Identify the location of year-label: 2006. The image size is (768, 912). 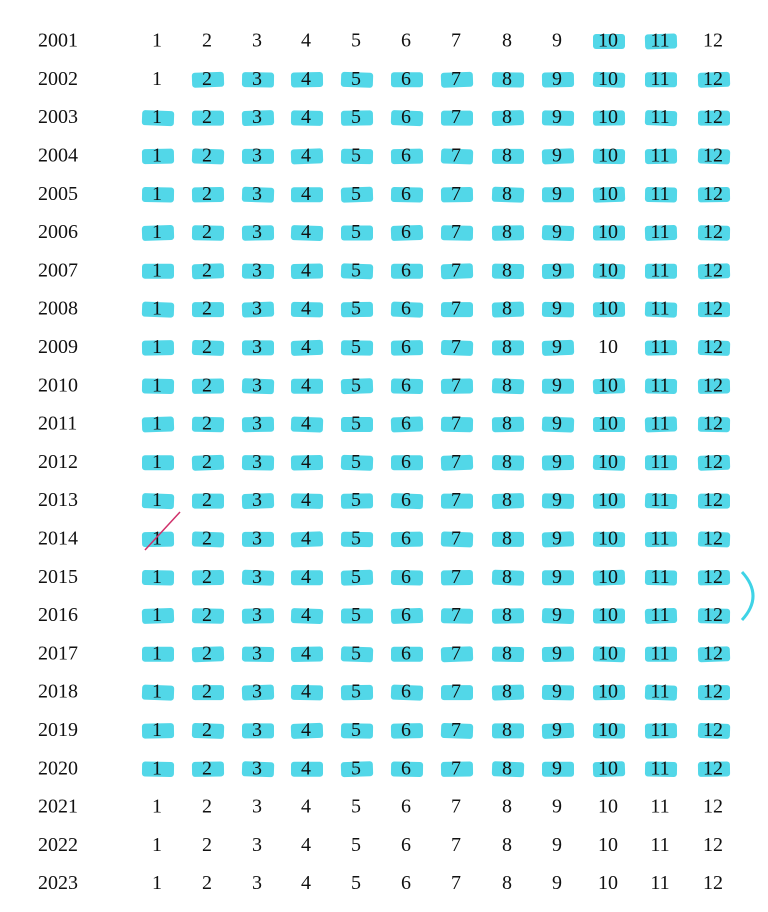
(58, 232).